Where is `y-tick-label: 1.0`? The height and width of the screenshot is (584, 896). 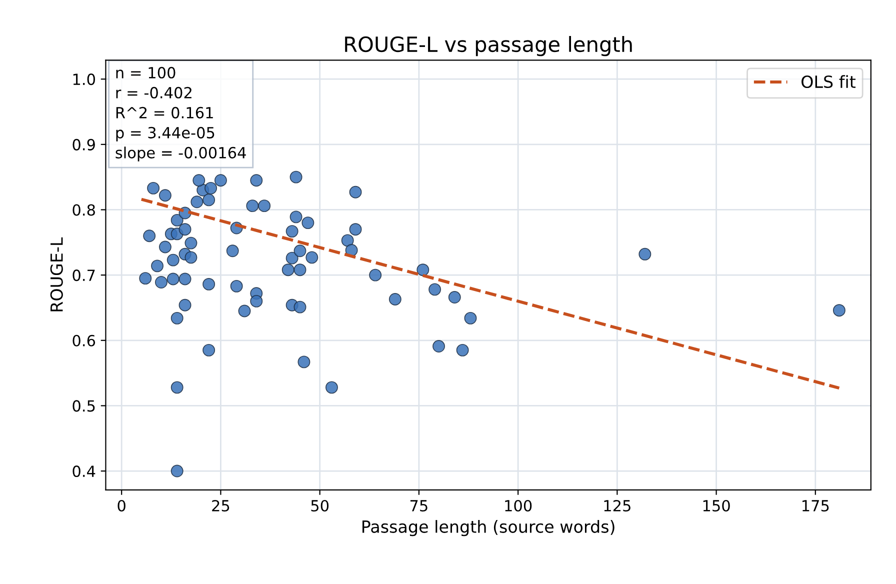 y-tick-label: 1.0 is located at coordinates (84, 80).